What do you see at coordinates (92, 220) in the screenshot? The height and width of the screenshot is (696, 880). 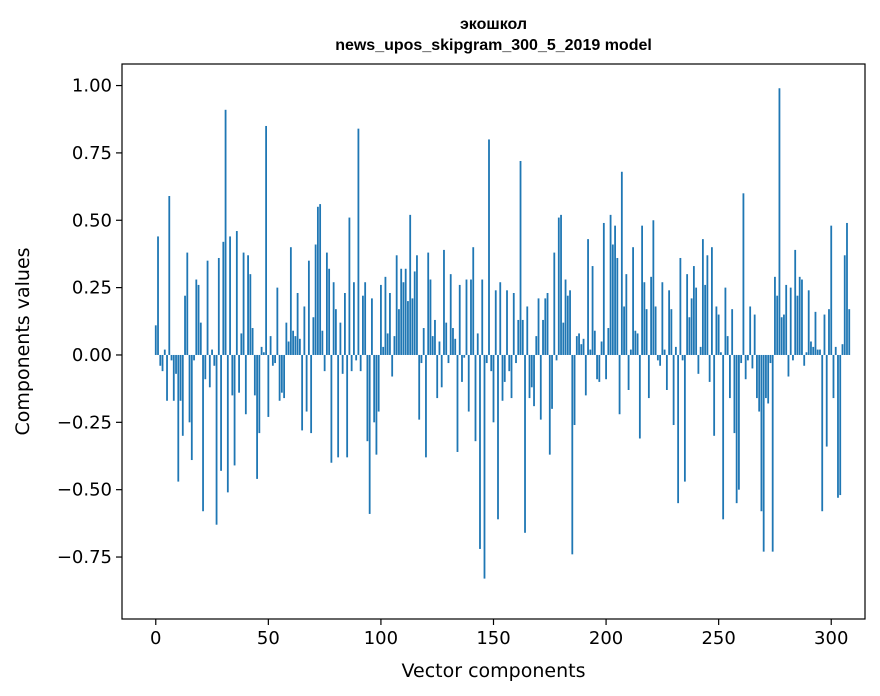 I see `y-tick-label: 0.50` at bounding box center [92, 220].